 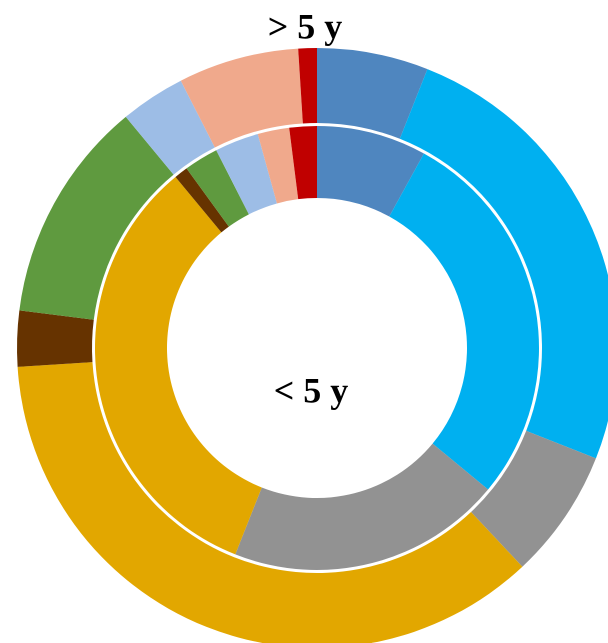 What do you see at coordinates (305, 26) in the screenshot?
I see `outer-ring-label: > 5 y` at bounding box center [305, 26].